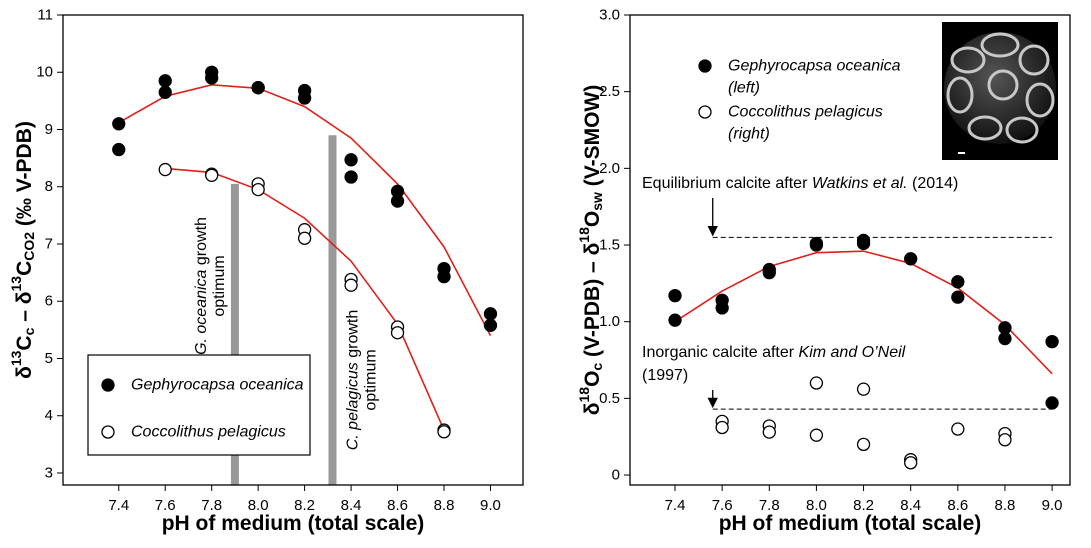 The height and width of the screenshot is (548, 1091). What do you see at coordinates (863, 312) in the screenshot?
I see `fit-curve` at bounding box center [863, 312].